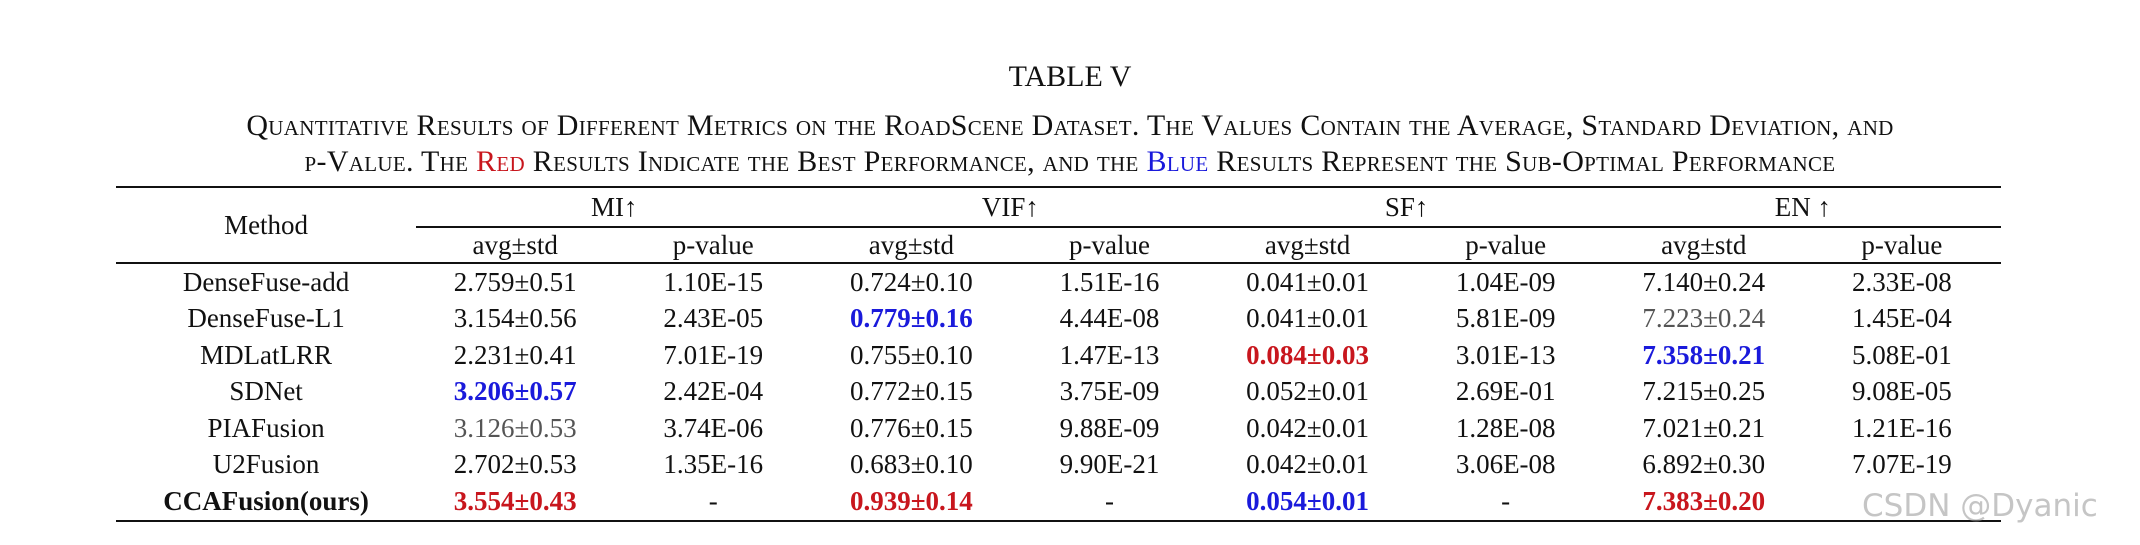  What do you see at coordinates (911, 281) in the screenshot?
I see `value-cell: 0.724±0.10` at bounding box center [911, 281].